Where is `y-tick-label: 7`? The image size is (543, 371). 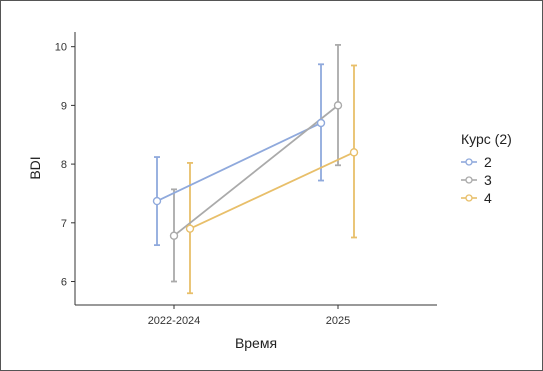
y-tick-label: 7 is located at coordinates (64, 224).